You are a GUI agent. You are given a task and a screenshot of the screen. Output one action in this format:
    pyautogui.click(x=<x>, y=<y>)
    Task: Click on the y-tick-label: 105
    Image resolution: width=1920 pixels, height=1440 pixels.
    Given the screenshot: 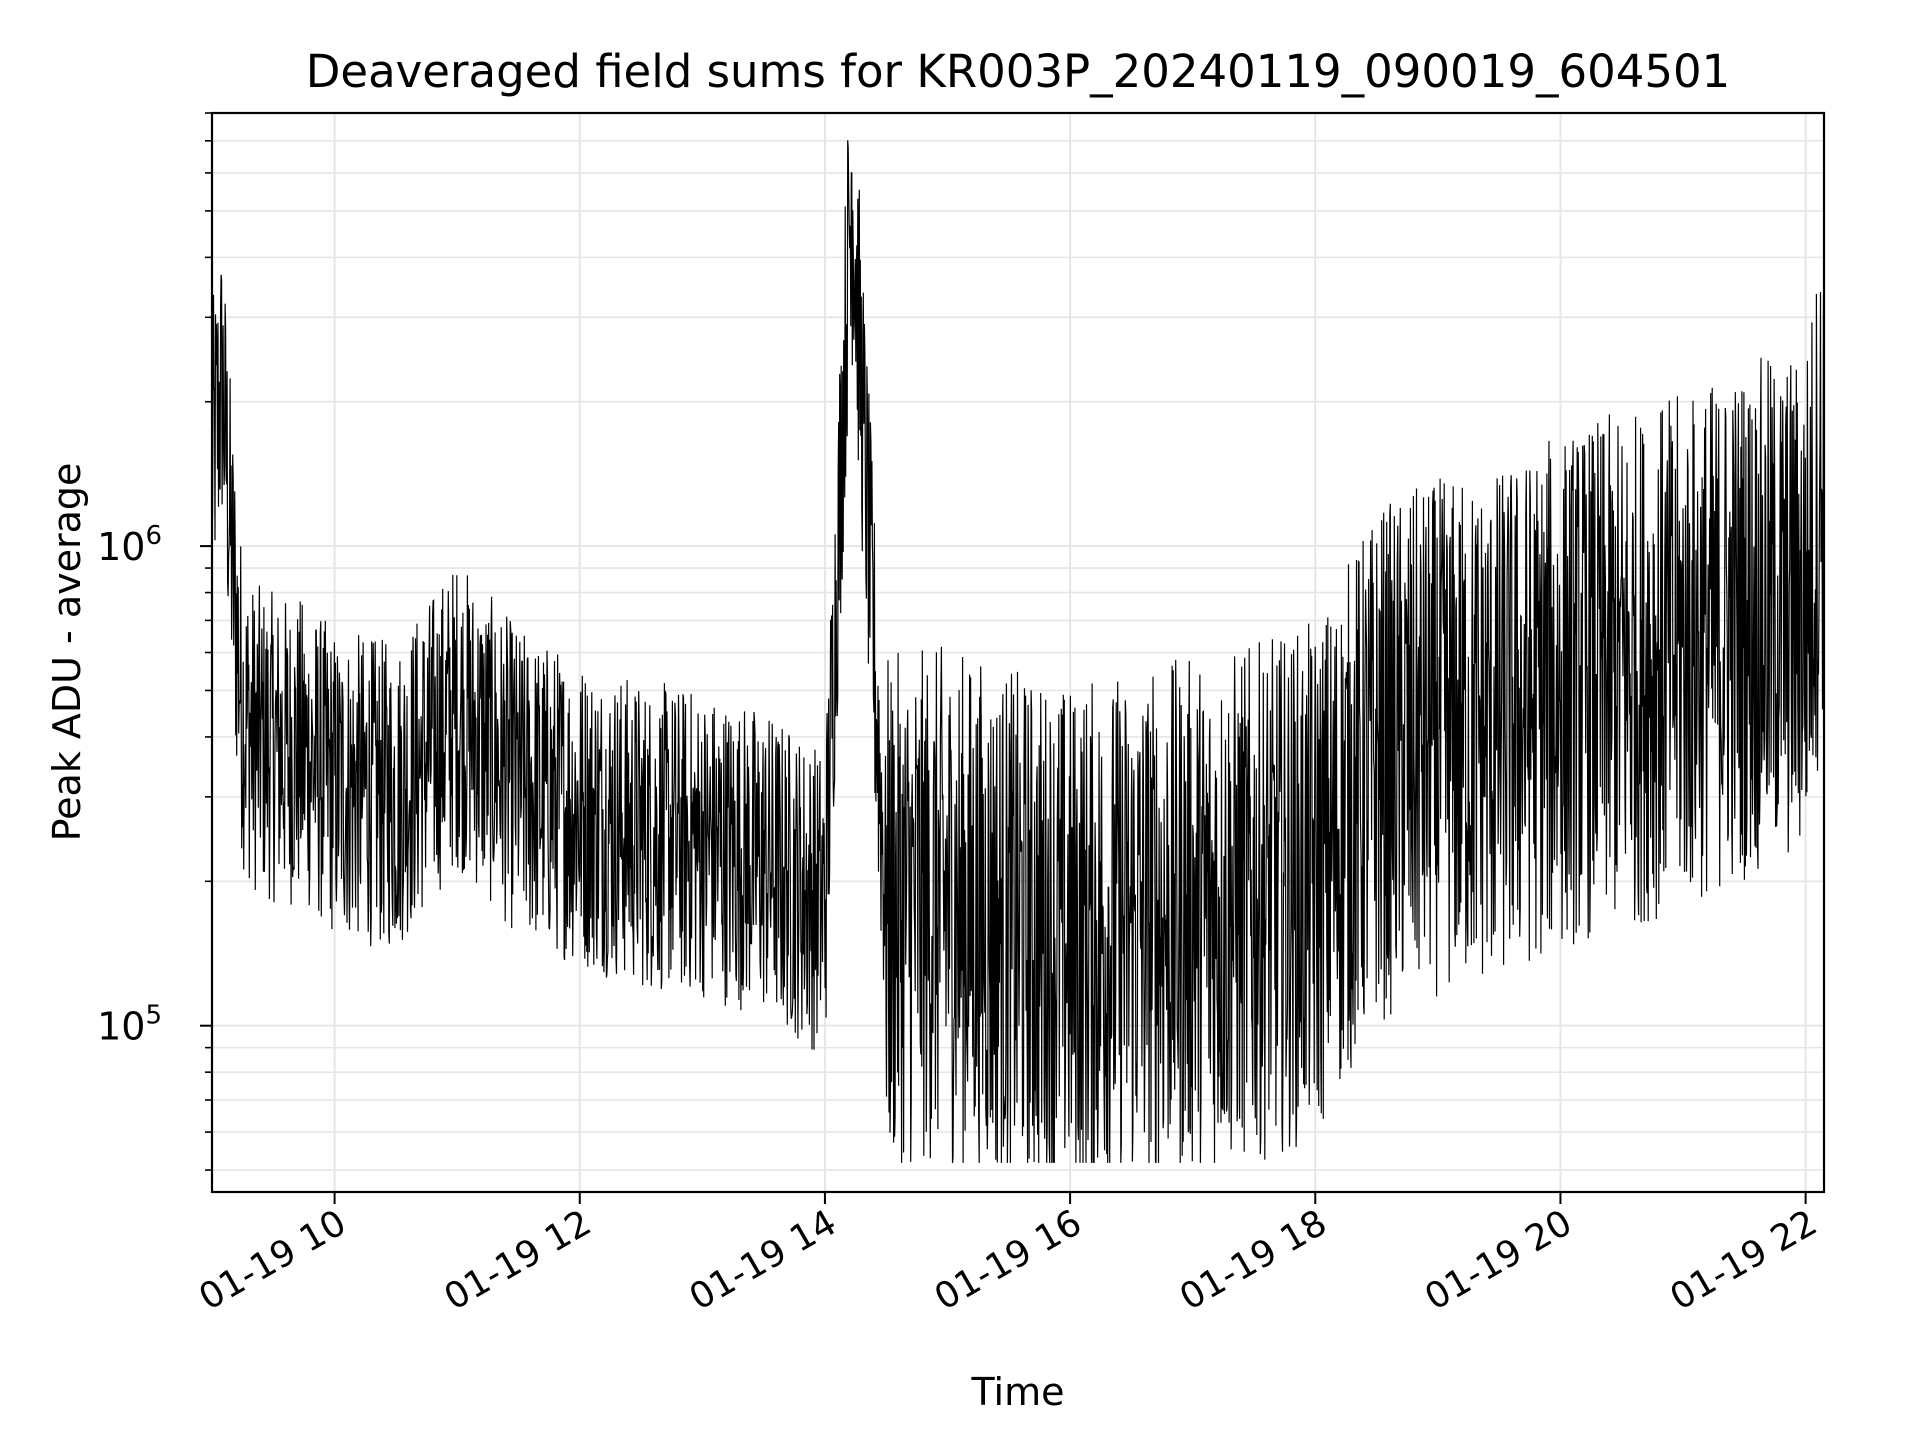 What is the action you would take?
    pyautogui.click(x=129, y=1025)
    